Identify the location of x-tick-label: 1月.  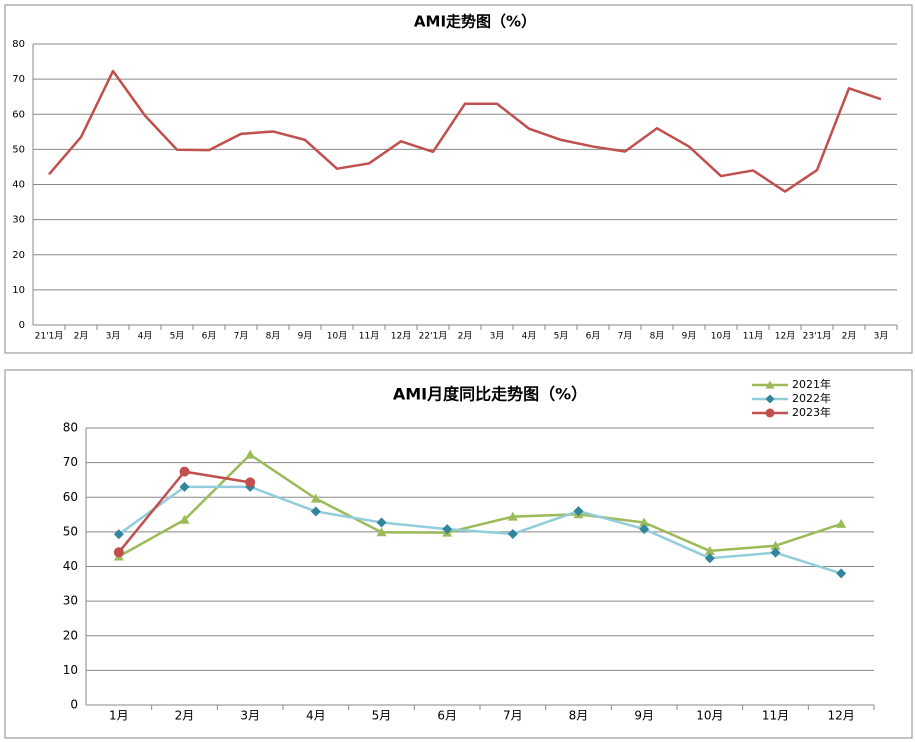
(119, 716).